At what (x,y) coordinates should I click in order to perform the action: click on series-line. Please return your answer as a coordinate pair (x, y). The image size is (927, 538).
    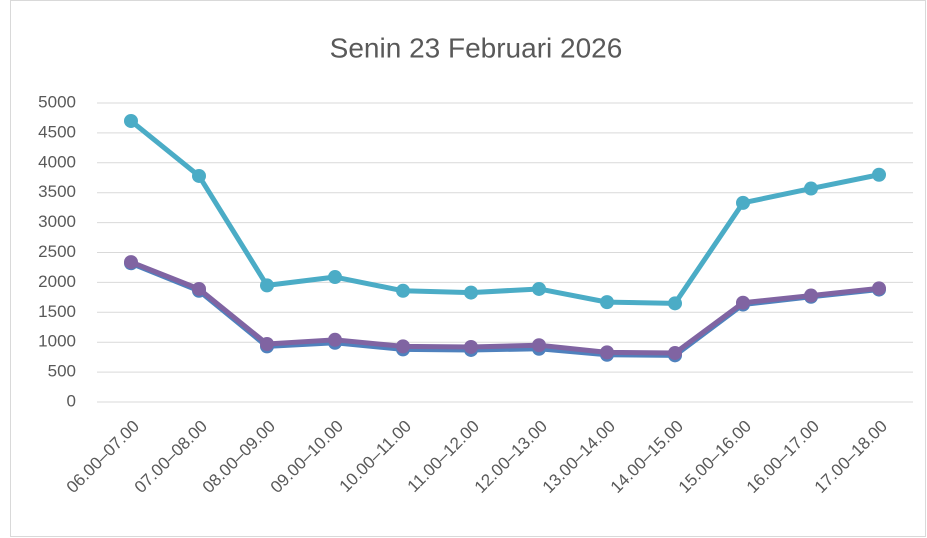
    Looking at the image, I should click on (505, 307).